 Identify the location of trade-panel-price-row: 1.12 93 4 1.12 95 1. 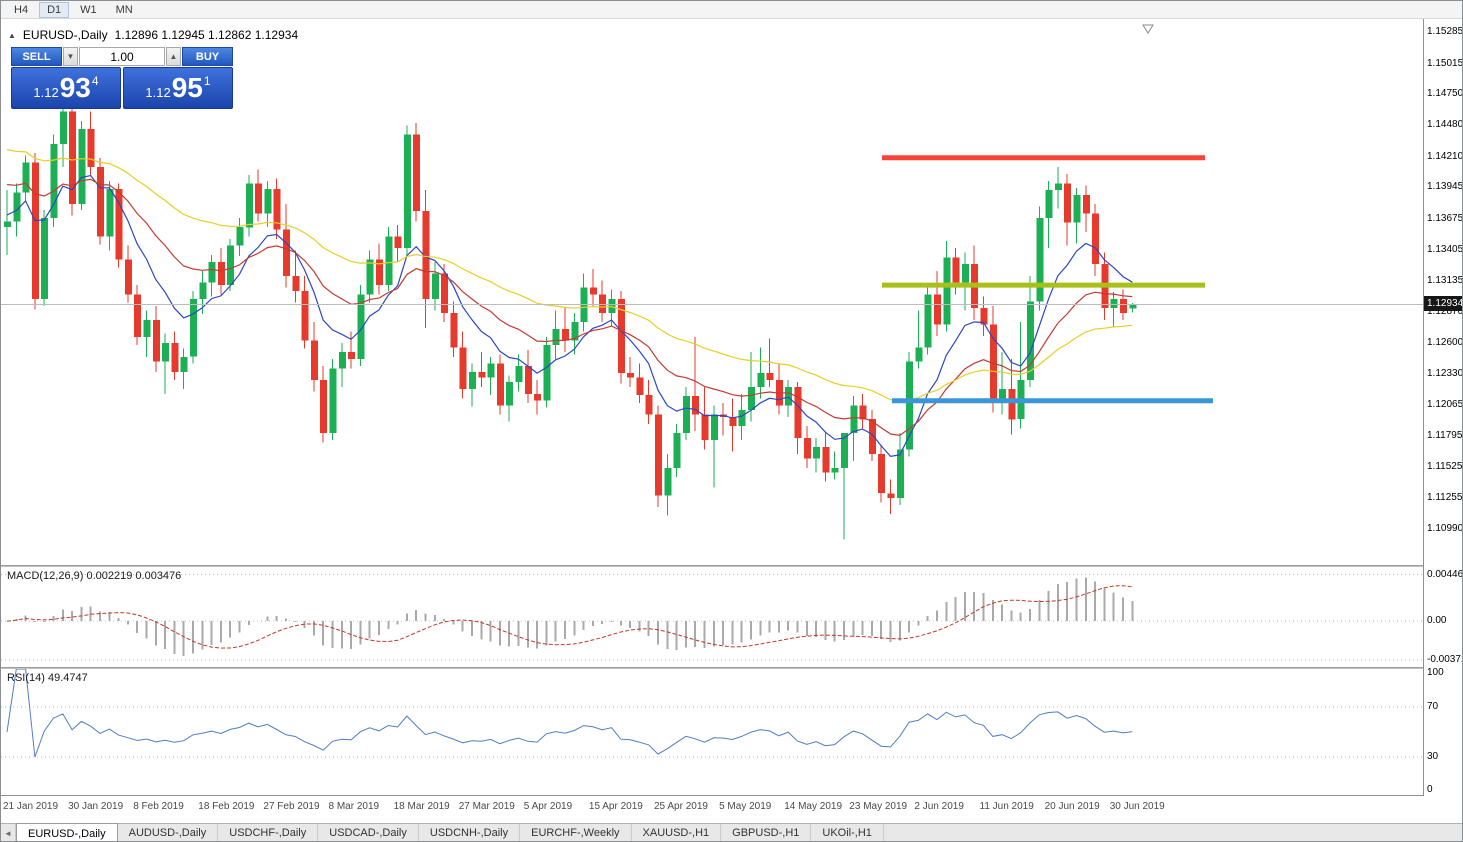
(122, 88).